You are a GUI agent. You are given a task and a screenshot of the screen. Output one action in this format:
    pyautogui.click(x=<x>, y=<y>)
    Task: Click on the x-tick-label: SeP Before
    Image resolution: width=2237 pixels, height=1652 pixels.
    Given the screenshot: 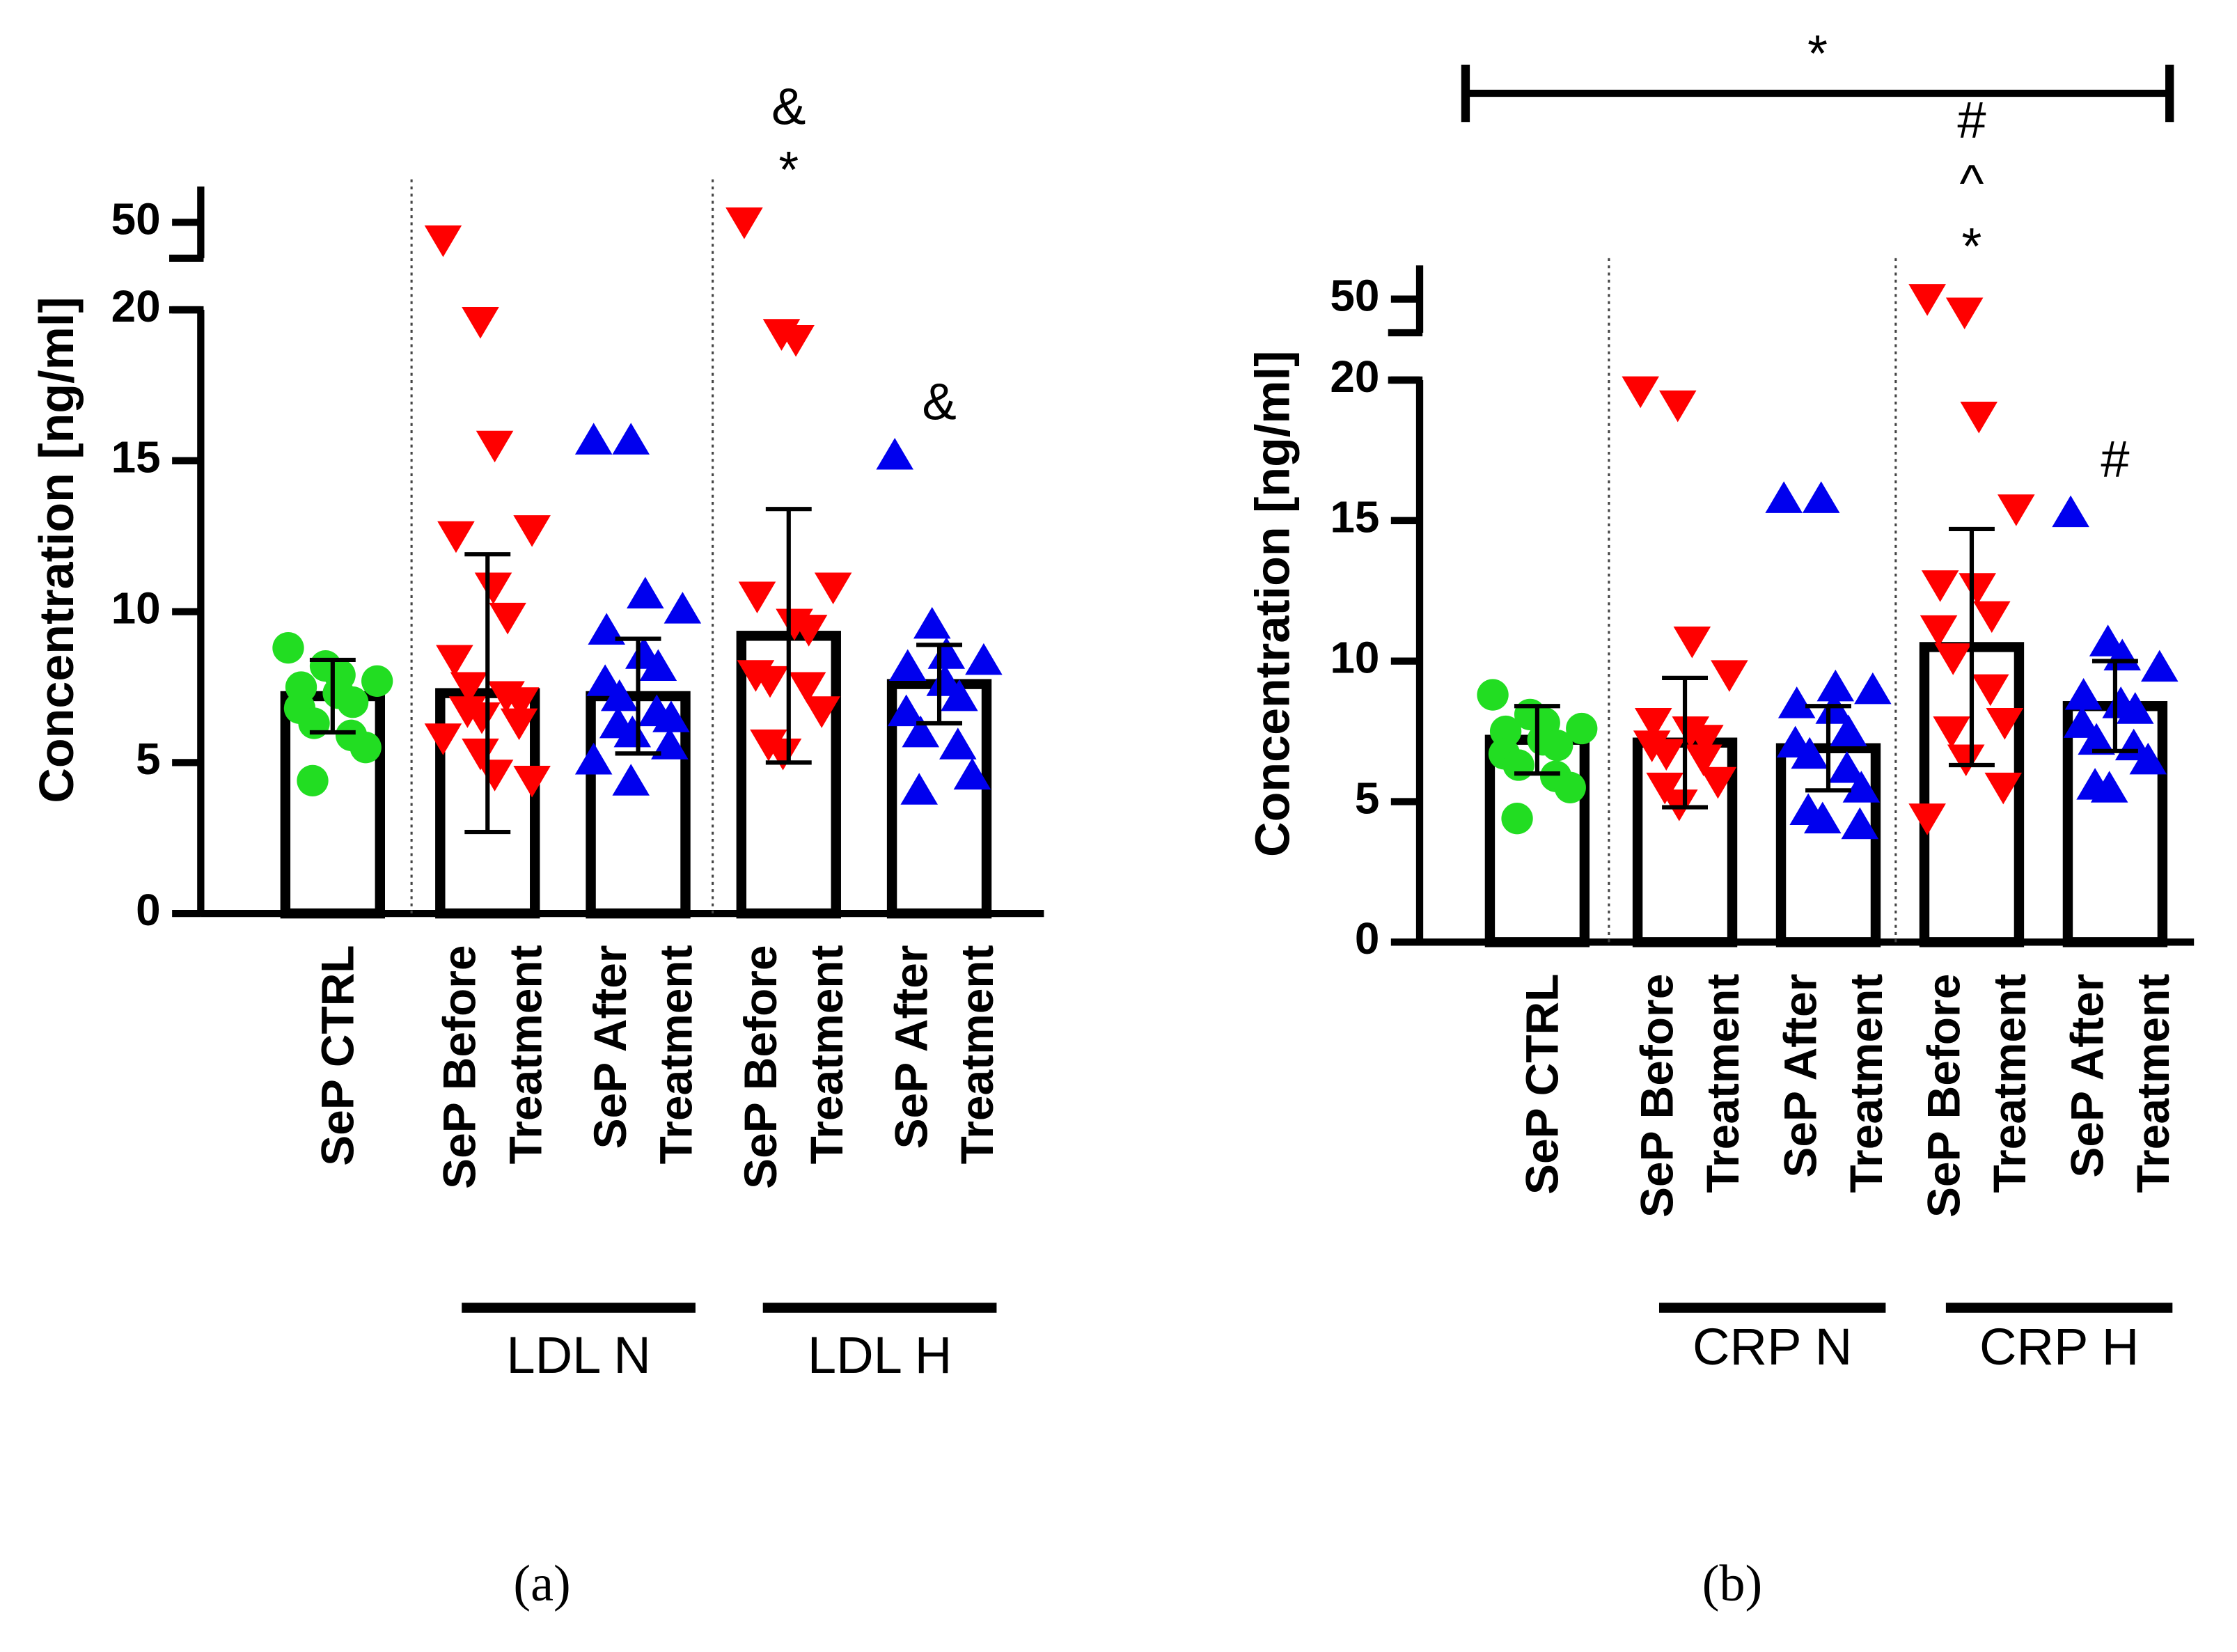 What is the action you would take?
    pyautogui.click(x=1657, y=1096)
    